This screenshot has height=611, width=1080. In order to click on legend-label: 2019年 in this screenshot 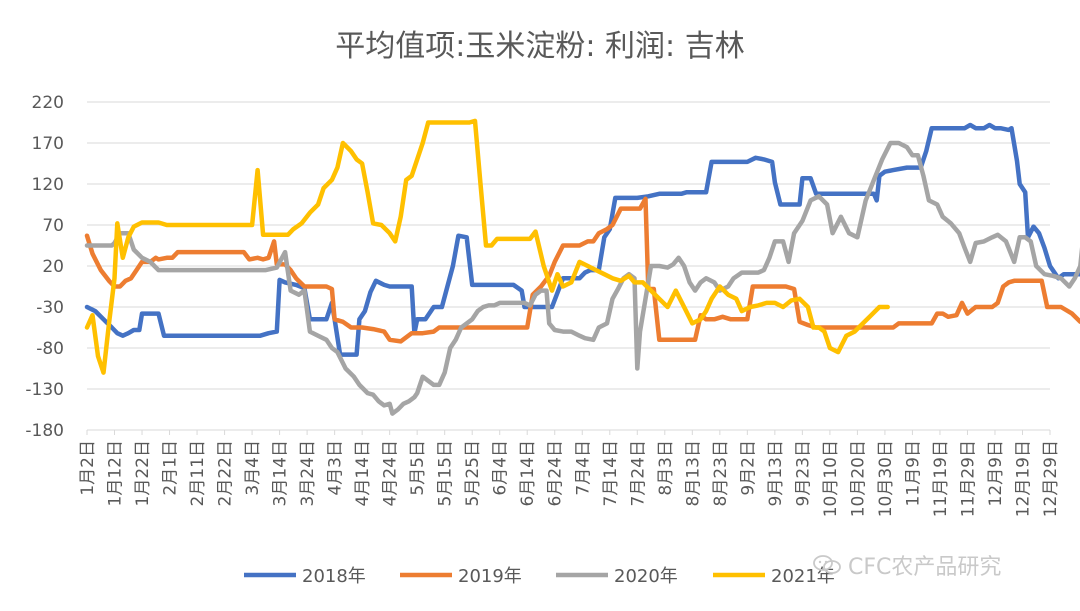, I will do `click(490, 576)`.